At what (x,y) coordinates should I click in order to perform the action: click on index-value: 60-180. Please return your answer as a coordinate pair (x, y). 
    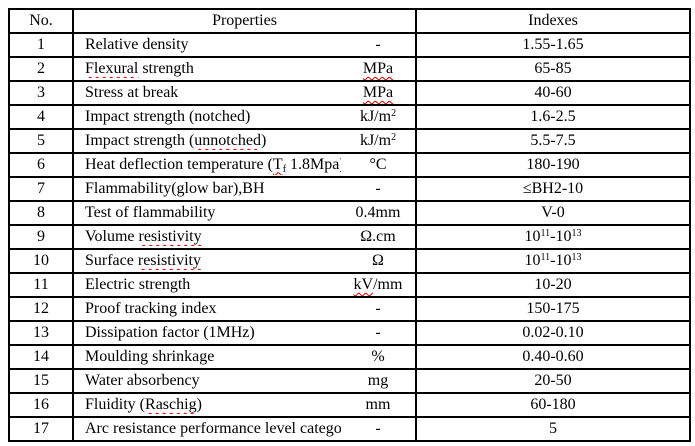
    Looking at the image, I should click on (553, 405).